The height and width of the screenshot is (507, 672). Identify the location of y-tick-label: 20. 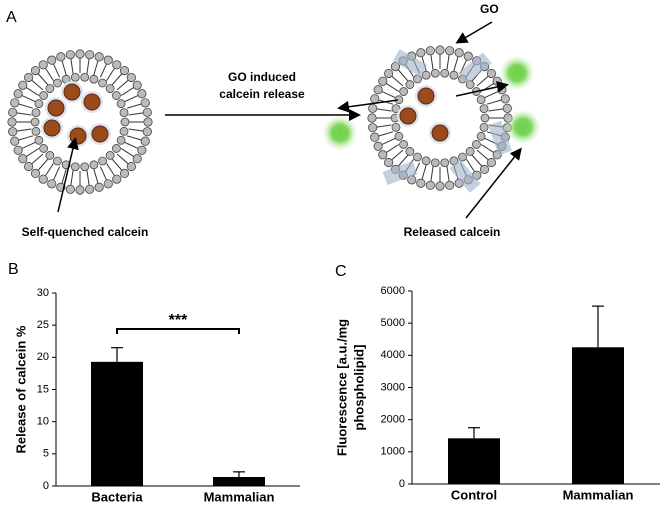
(43, 357).